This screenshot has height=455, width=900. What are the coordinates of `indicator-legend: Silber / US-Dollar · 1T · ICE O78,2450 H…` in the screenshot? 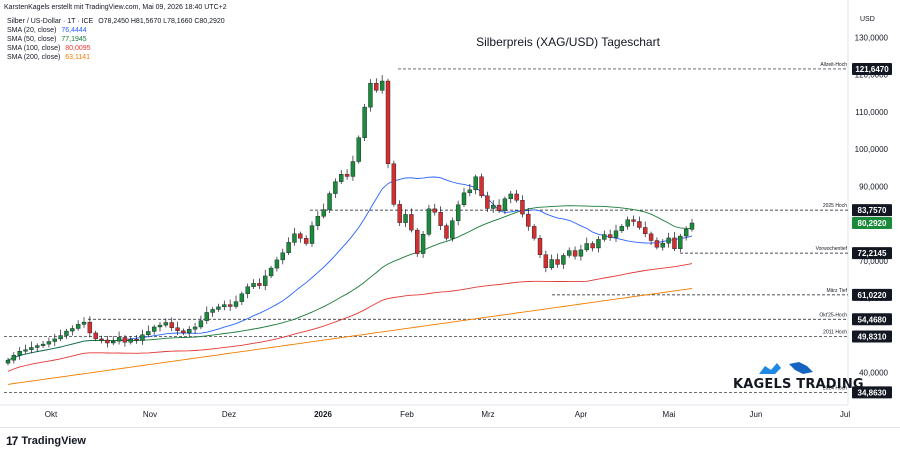 It's located at (116, 39).